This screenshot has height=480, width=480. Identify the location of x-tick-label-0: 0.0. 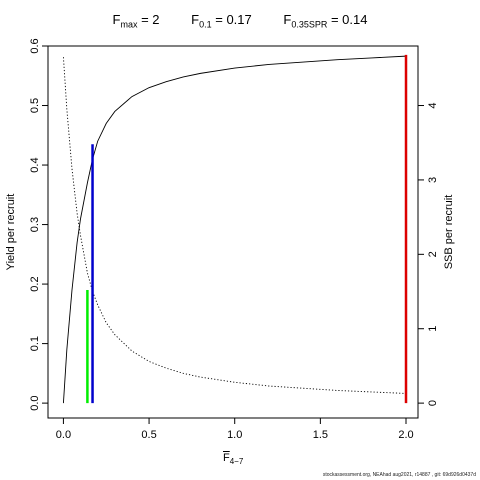
(63, 435).